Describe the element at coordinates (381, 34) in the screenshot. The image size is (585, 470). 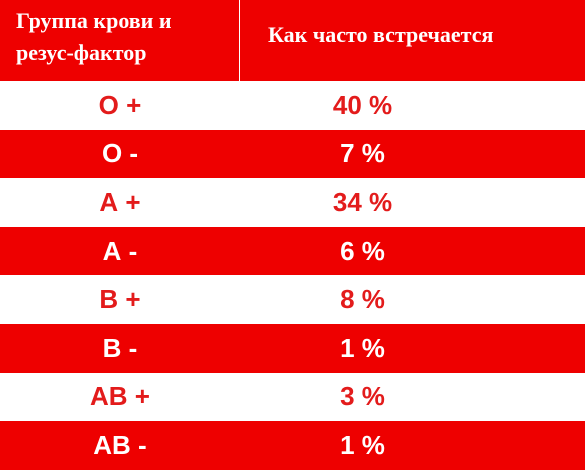
I see `header-frequency: Как часто встречается` at that location.